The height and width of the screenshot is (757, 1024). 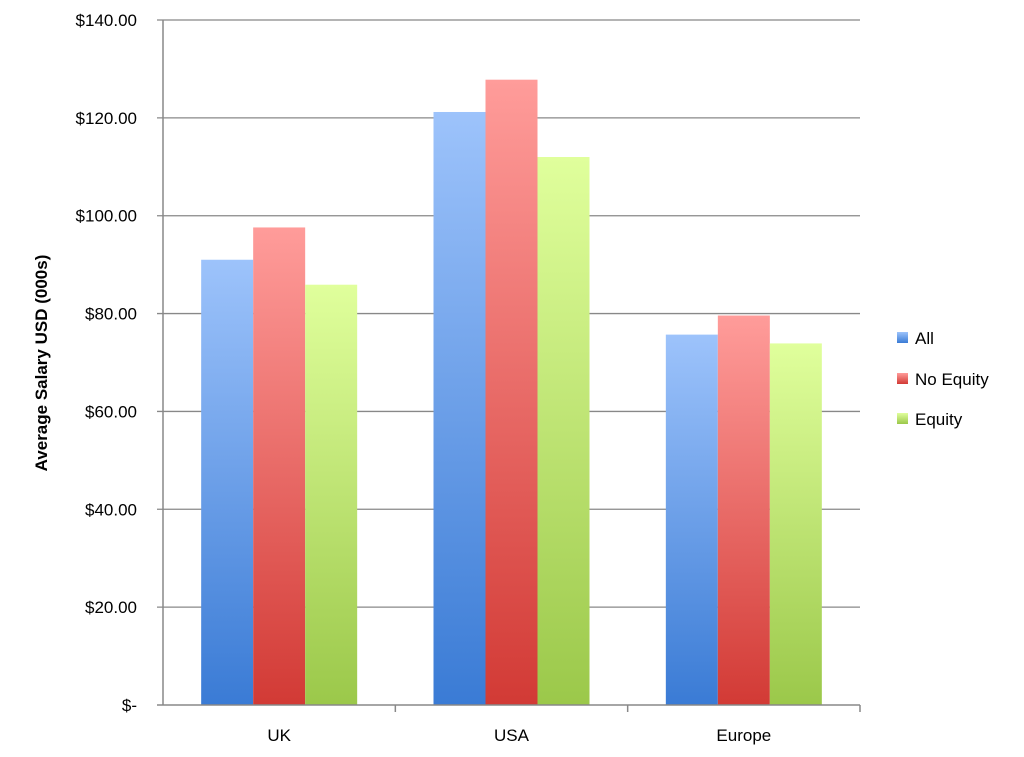 I want to click on y-tick-label: $100.00, so click(x=106, y=216).